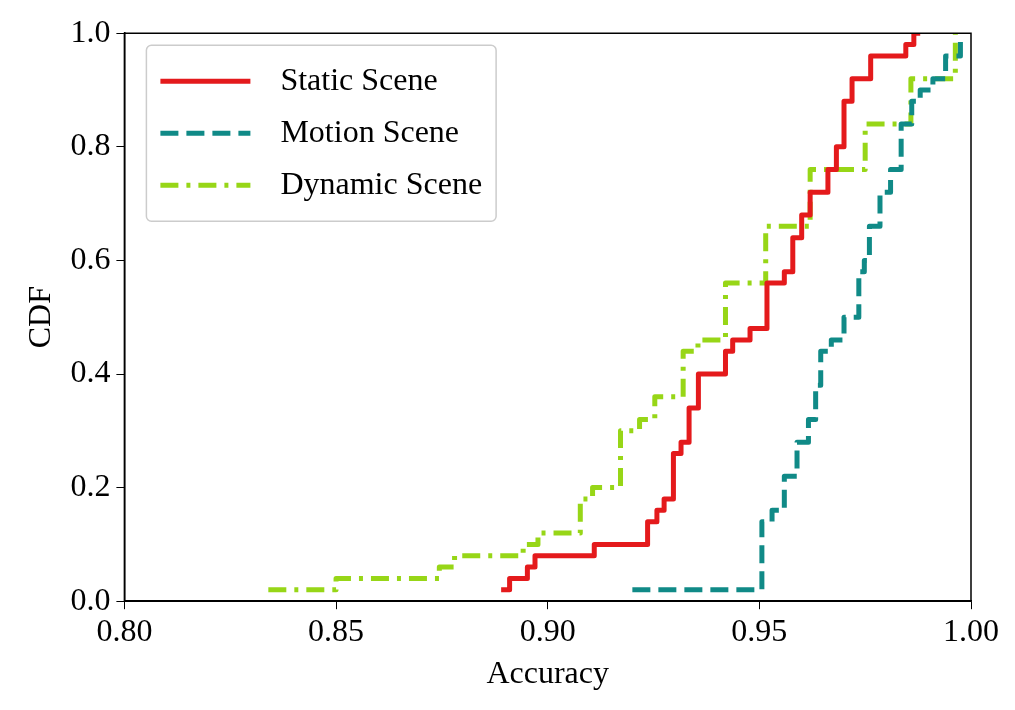 The image size is (1015, 710). I want to click on y-tick-label: 0.6, so click(90, 257).